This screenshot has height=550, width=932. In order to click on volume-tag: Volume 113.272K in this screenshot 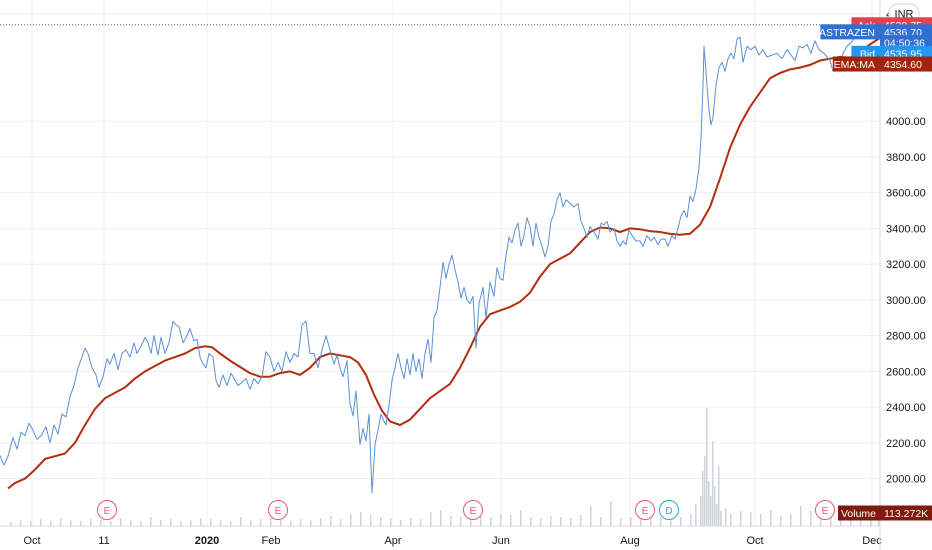, I will do `click(885, 513)`.